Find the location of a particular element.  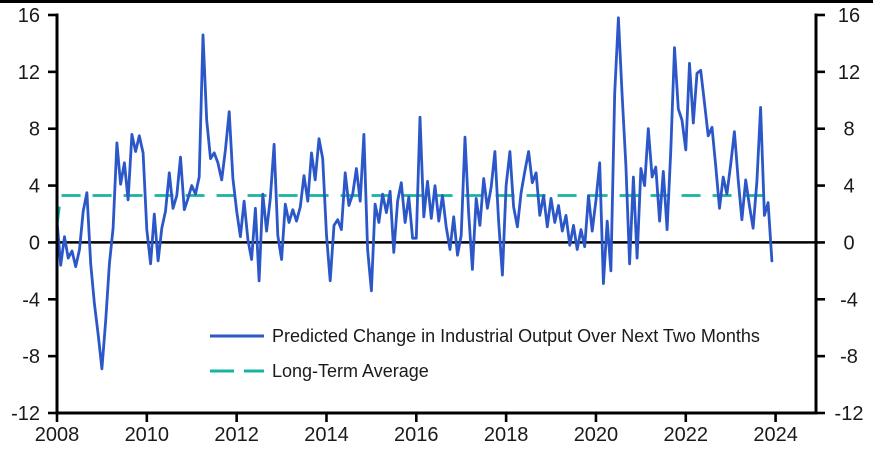

x-axis: 2008 2010 2012 2014 2016 2018 2020 2022 2024 is located at coordinates (416, 429).